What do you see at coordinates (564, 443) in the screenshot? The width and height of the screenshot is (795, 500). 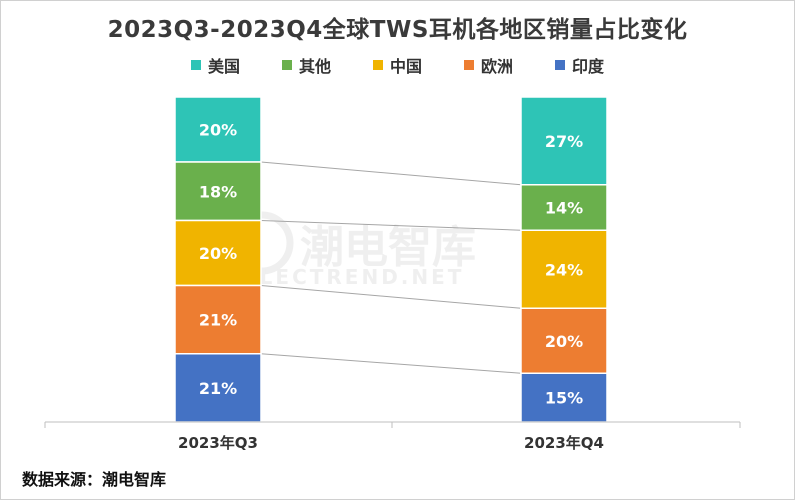 I see `x-tick-label: 2023年Q4` at bounding box center [564, 443].